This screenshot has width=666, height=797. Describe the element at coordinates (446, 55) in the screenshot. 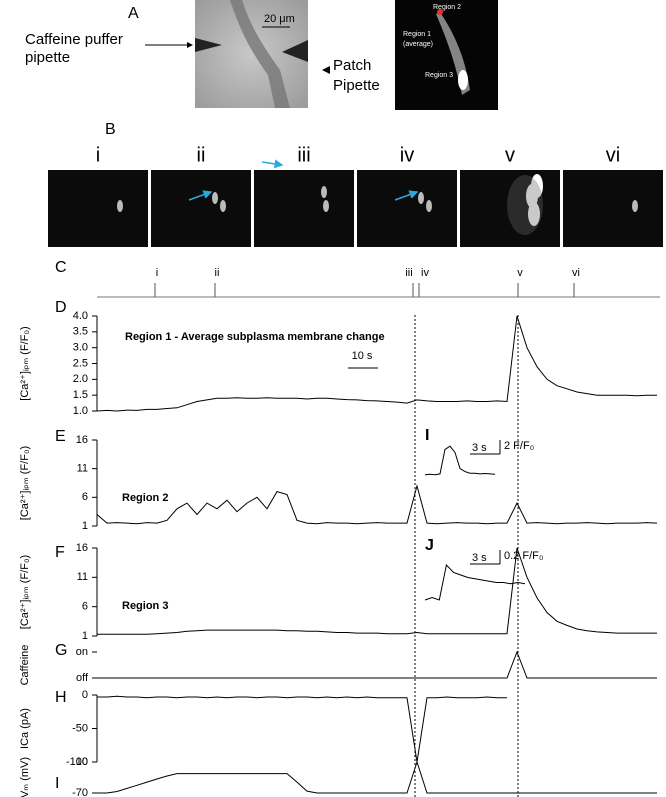

I see `fluorescence-image` at that location.